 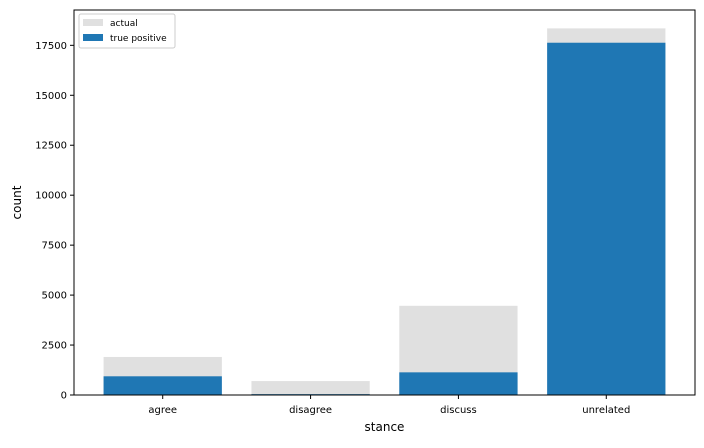 I want to click on bar-true-positive-agree, so click(x=162, y=385).